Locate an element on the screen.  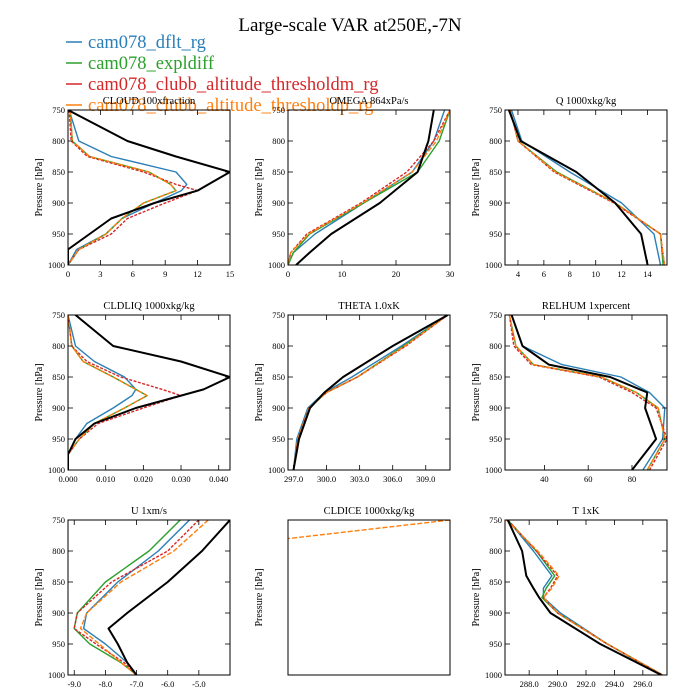
x-tick-label: 0.020 is located at coordinates (143, 479).